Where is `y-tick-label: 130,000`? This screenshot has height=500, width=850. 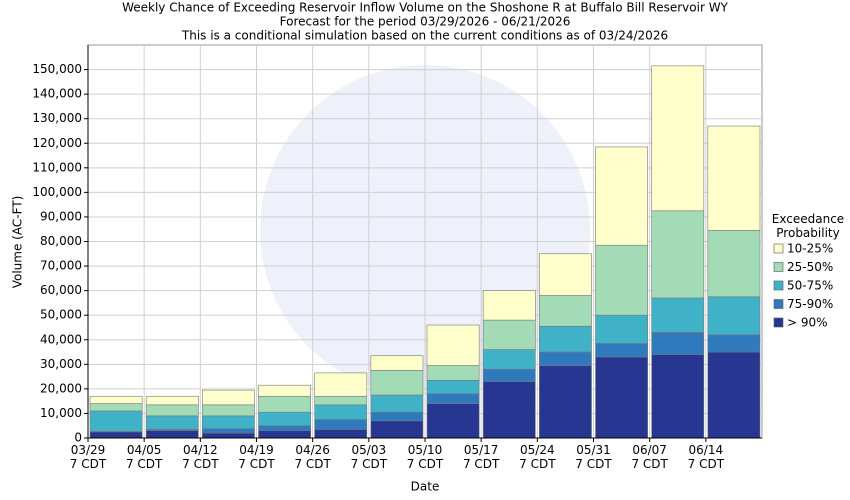
y-tick-label: 130,000 is located at coordinates (57, 118).